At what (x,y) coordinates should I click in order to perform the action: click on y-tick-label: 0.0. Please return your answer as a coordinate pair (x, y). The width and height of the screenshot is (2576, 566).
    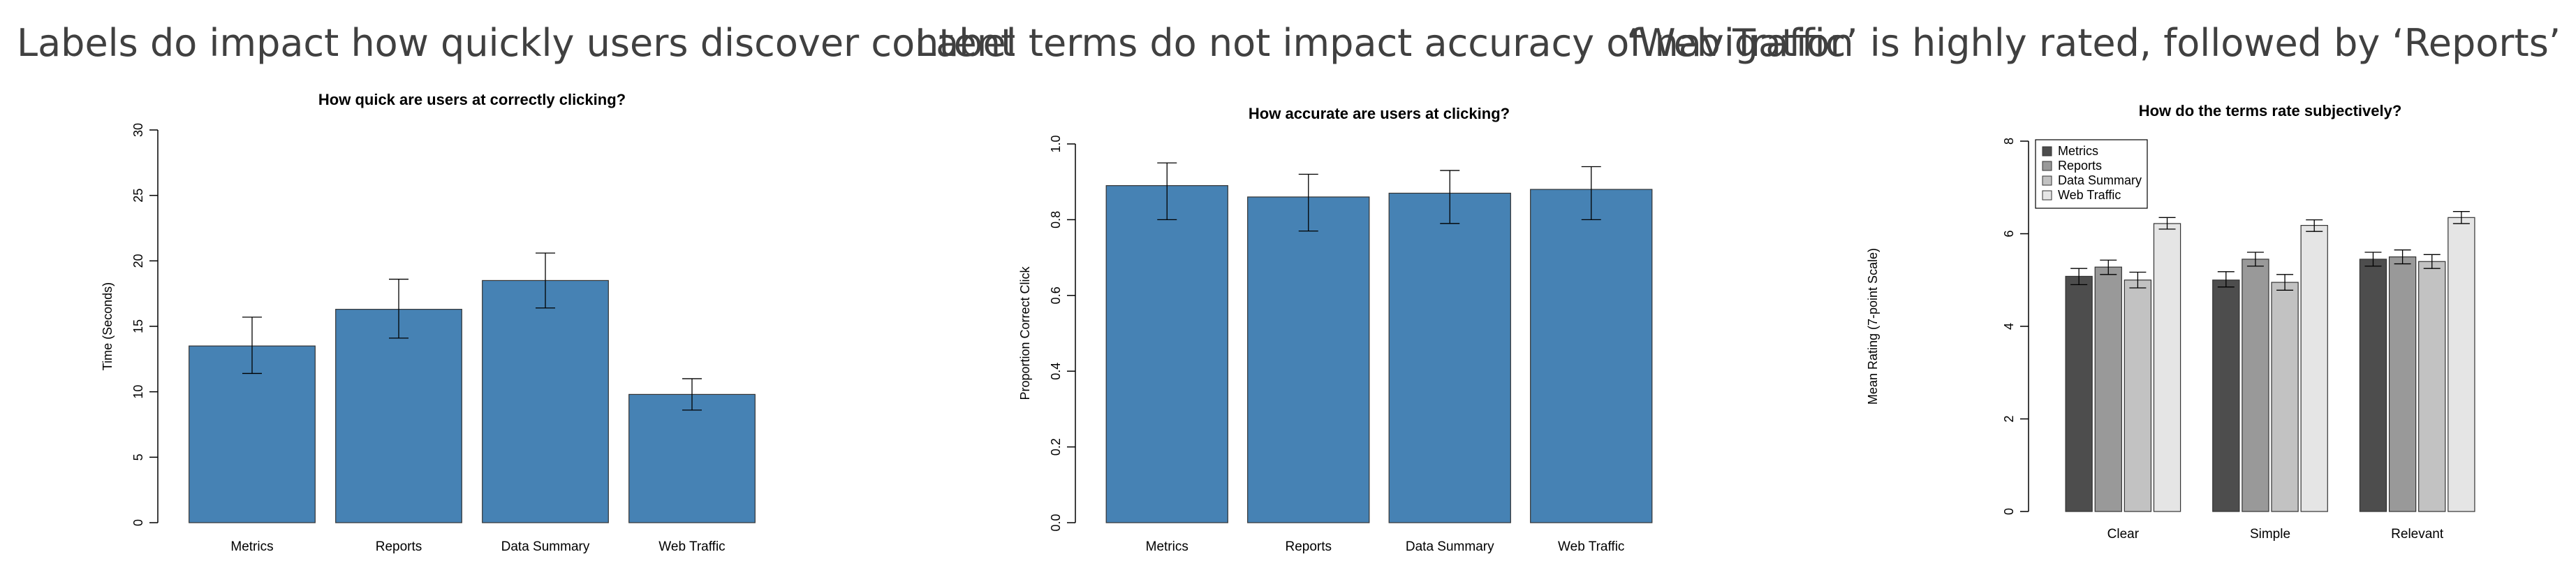
    Looking at the image, I should click on (1056, 522).